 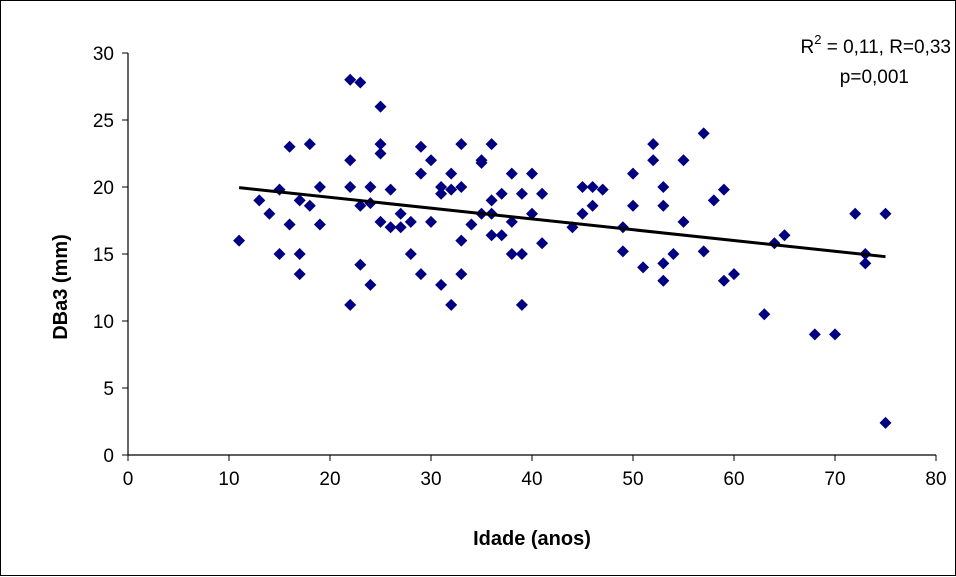 I want to click on x-tick-label: 10, so click(x=228, y=479).